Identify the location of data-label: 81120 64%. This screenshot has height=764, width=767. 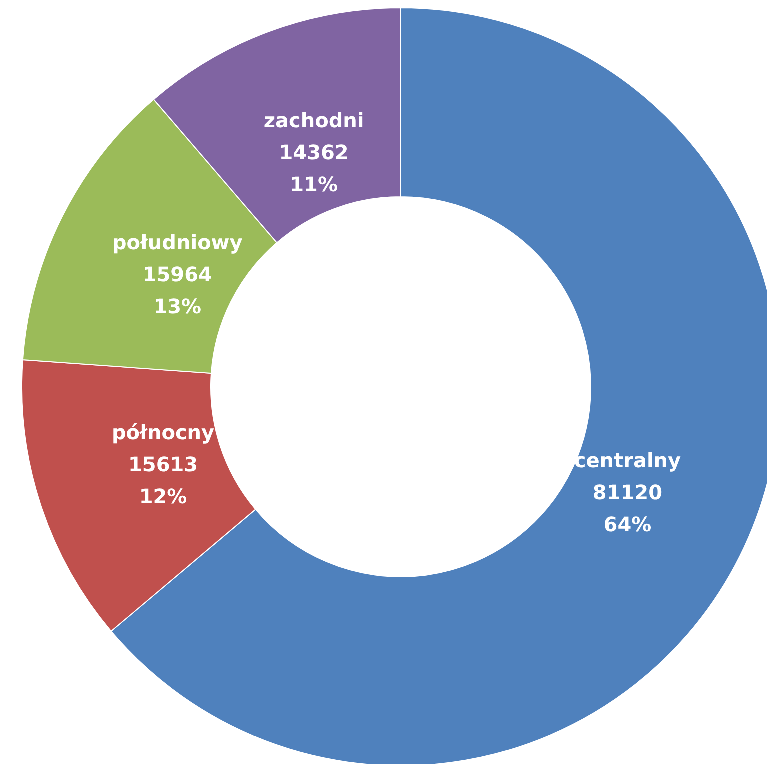
(627, 508).